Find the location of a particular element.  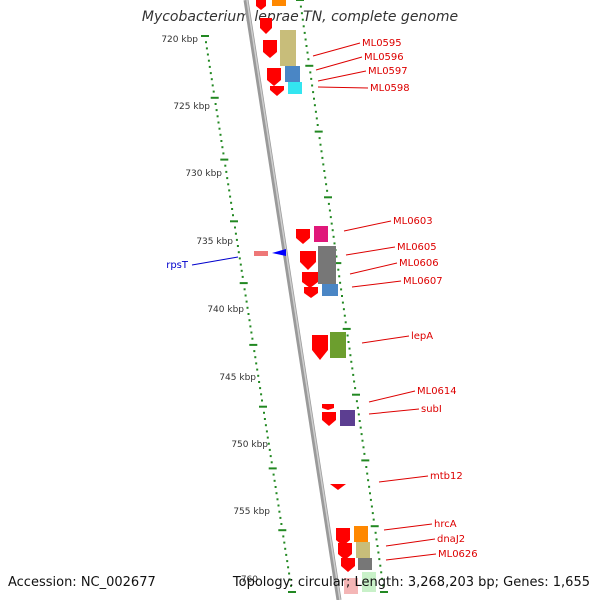

cds-arrow-reverse is located at coordinates (279, 252).